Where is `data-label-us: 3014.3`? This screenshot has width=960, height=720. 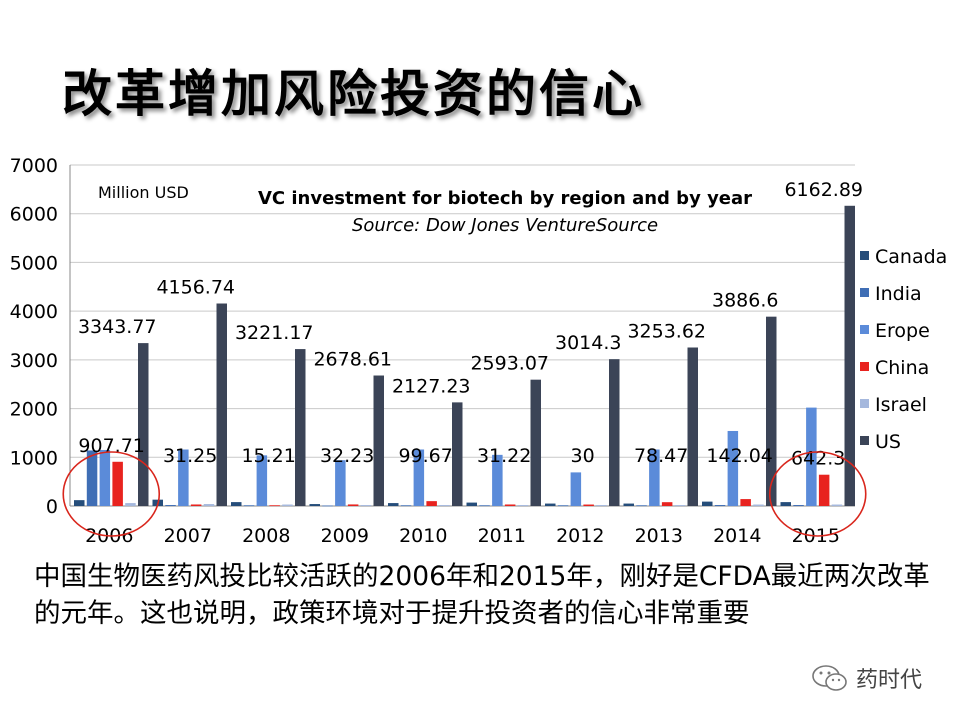 data-label-us: 3014.3 is located at coordinates (588, 343).